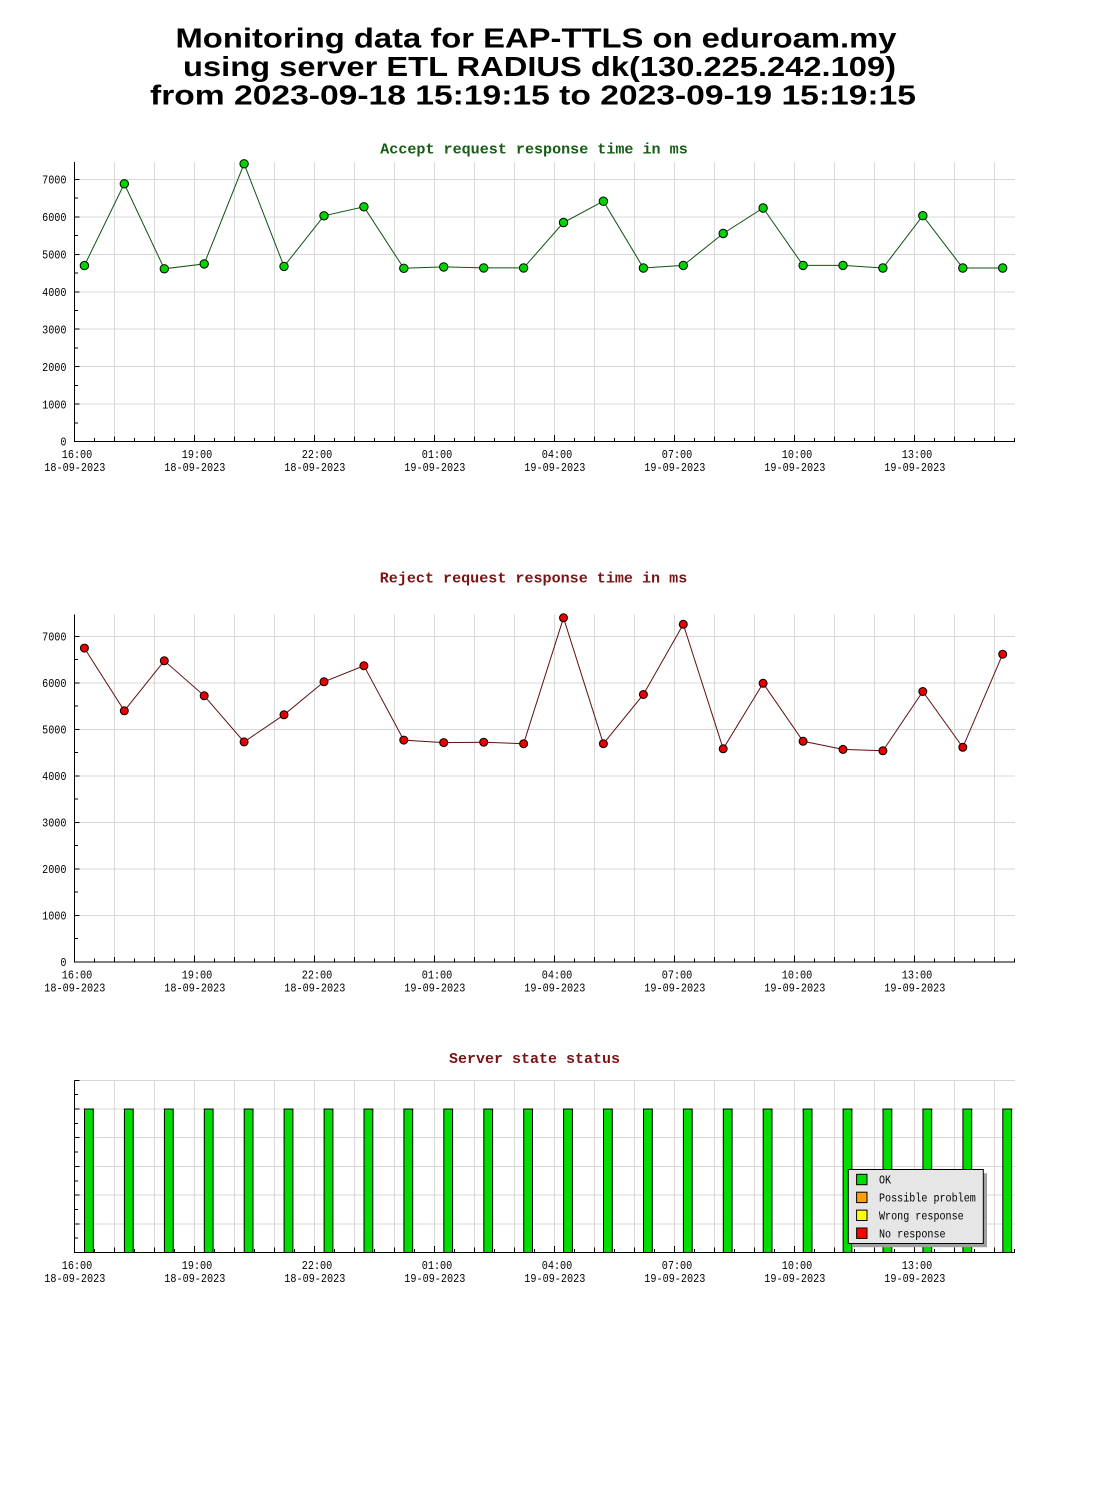  Describe the element at coordinates (927, 1199) in the screenshot. I see `svg-text: Possible problem` at that location.